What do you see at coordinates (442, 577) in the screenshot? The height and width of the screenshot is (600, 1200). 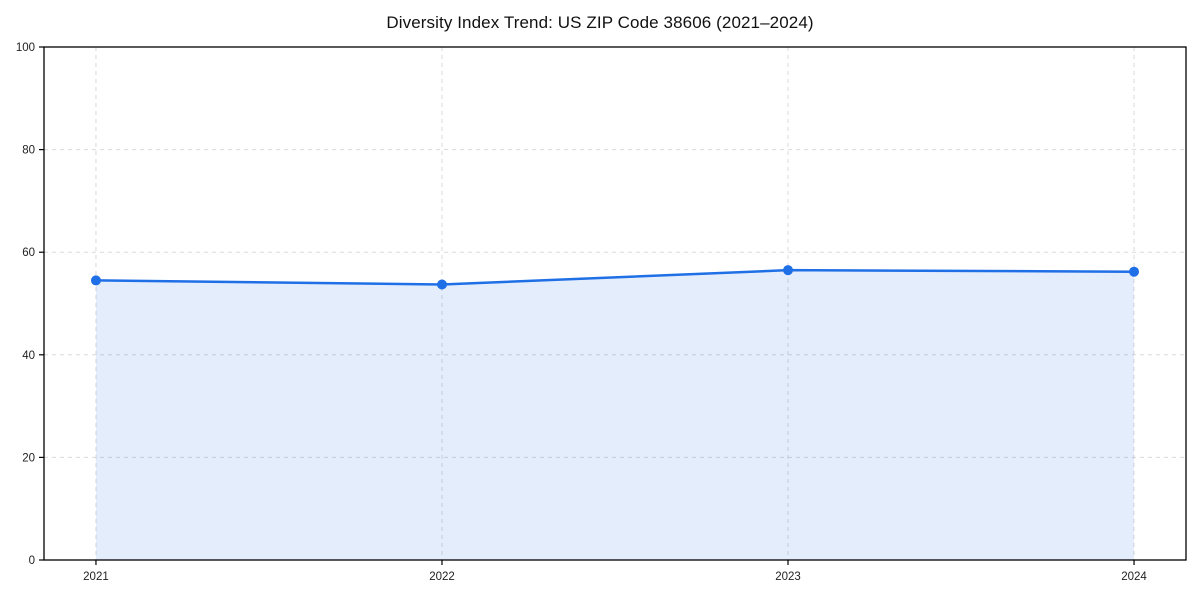 I see `x-tick-label: 2022` at bounding box center [442, 577].